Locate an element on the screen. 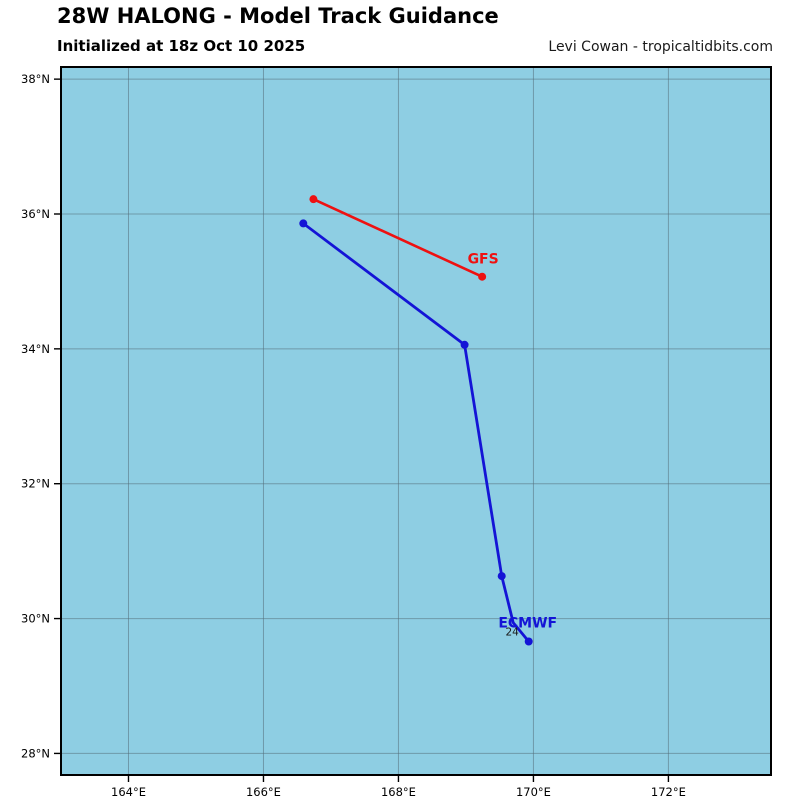  y-tick-label: 38°N is located at coordinates (35, 79).